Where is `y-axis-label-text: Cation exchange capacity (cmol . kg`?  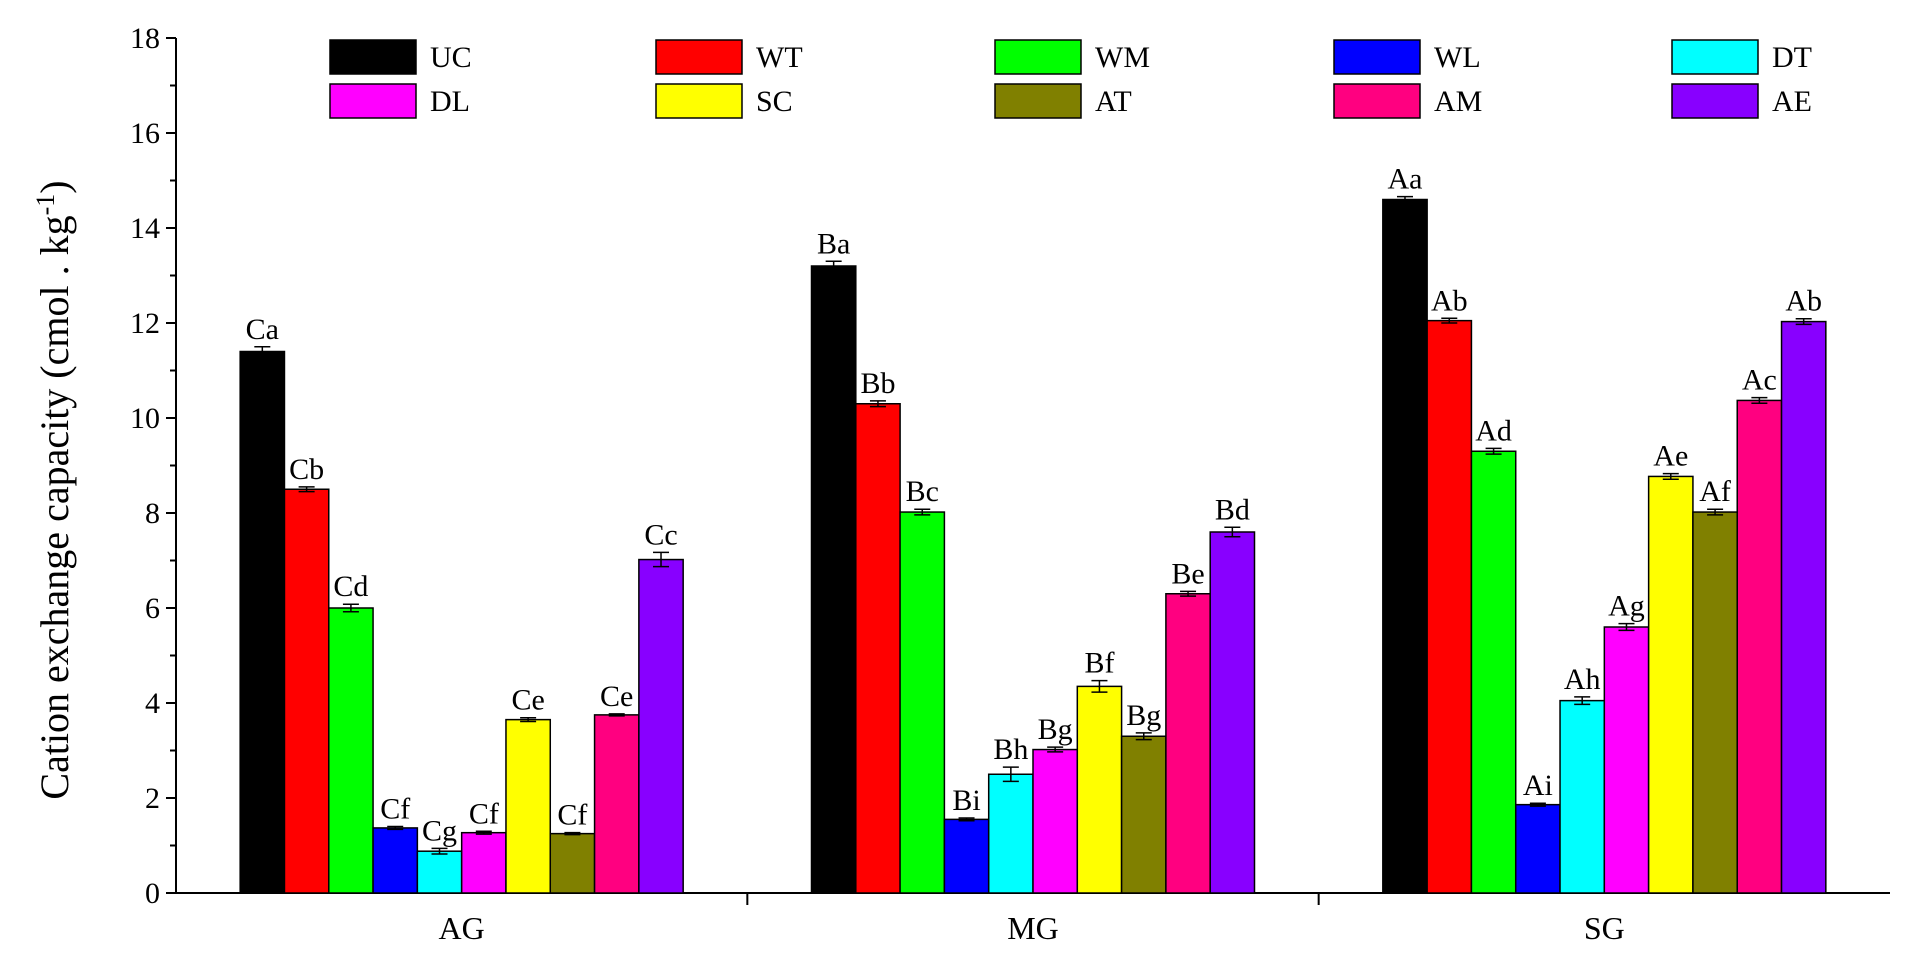 y-axis-label-text: Cation exchange capacity (cmol . kg is located at coordinates (54, 507).